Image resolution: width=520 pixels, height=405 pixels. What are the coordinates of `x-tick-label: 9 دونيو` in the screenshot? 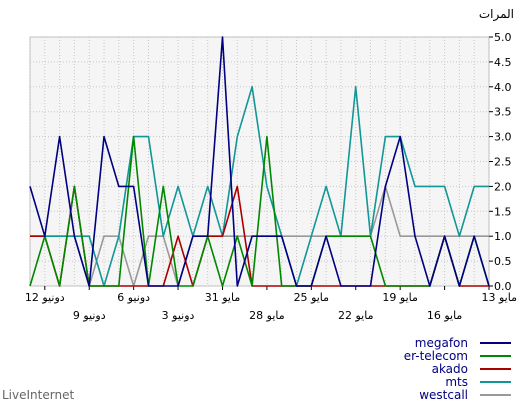 It's located at (89, 315).